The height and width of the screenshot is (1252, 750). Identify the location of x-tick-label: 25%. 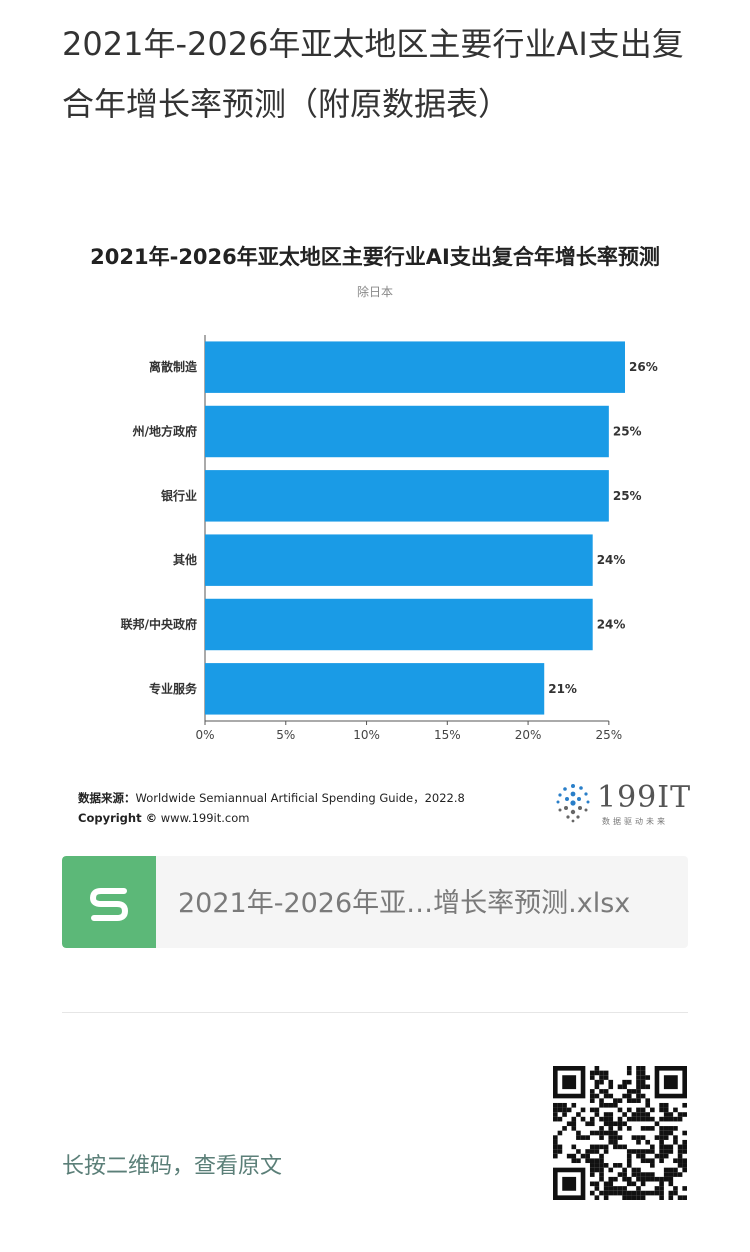
(609, 735).